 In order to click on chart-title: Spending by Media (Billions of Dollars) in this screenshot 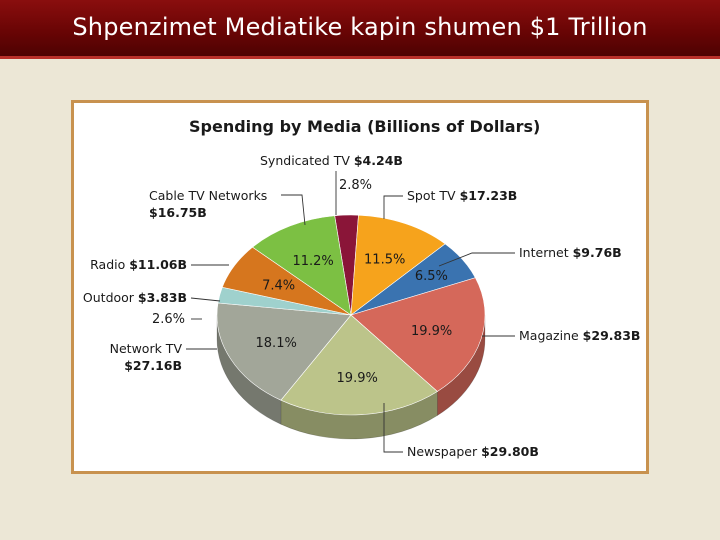, I will do `click(364, 126)`.